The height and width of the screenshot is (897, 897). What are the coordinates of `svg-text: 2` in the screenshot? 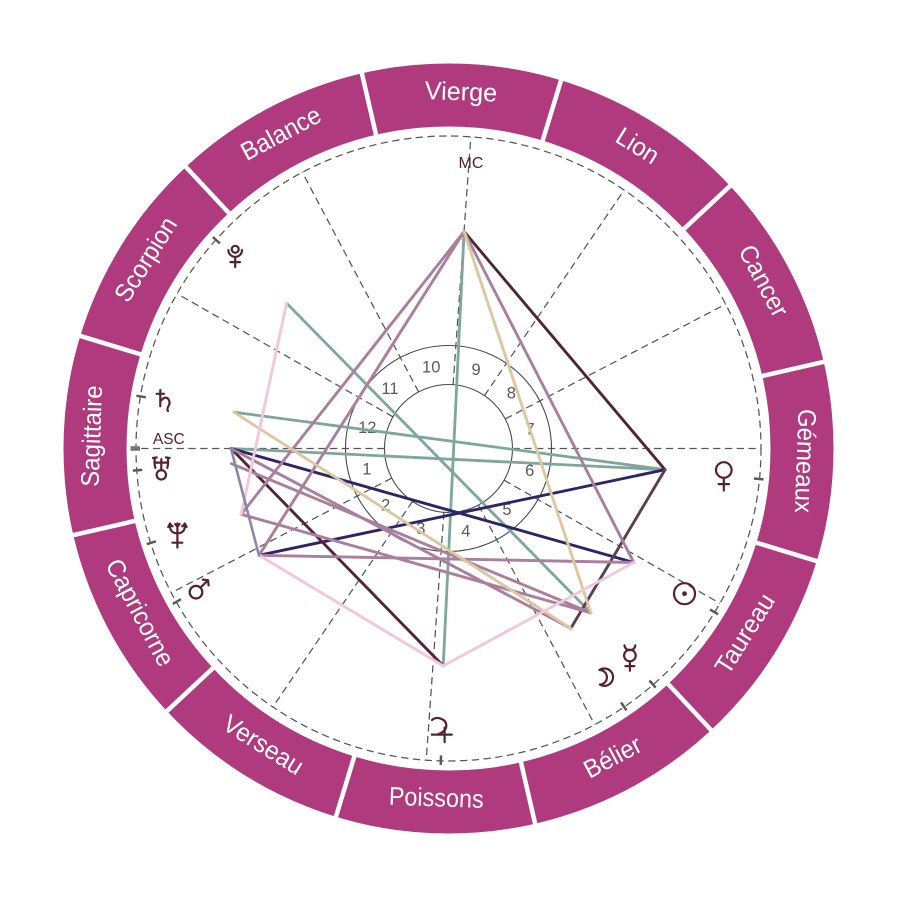 It's located at (385, 505).